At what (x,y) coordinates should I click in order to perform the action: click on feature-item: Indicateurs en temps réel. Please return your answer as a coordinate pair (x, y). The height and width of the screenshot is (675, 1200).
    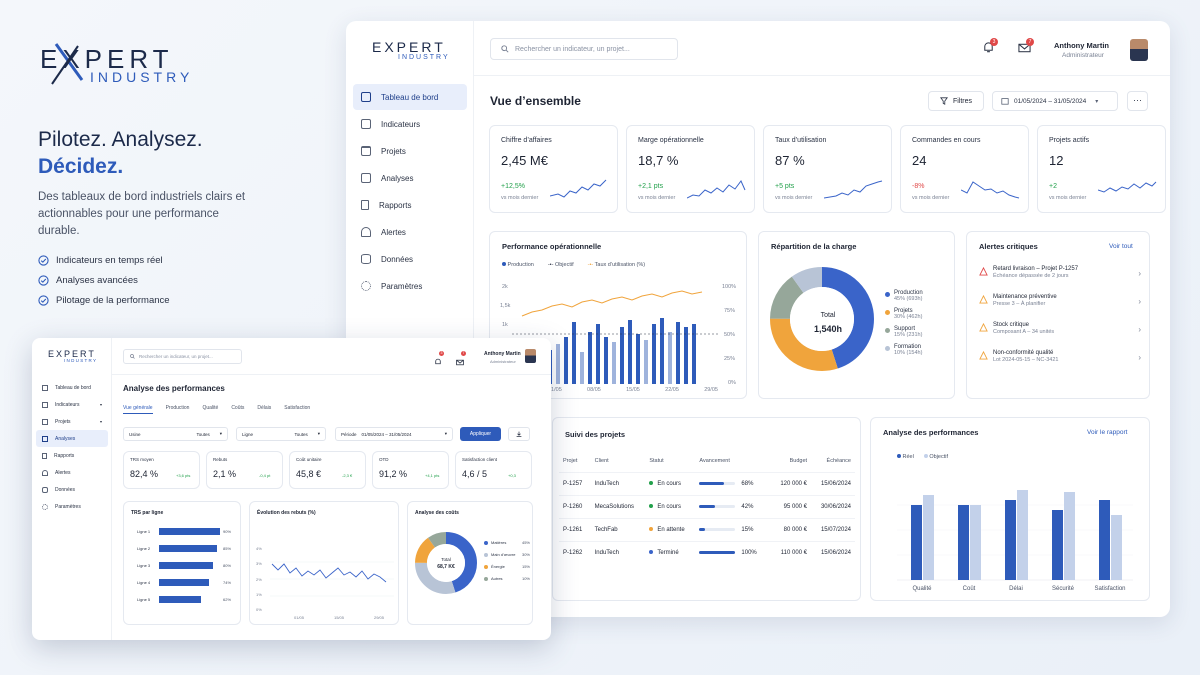
    Looking at the image, I should click on (104, 260).